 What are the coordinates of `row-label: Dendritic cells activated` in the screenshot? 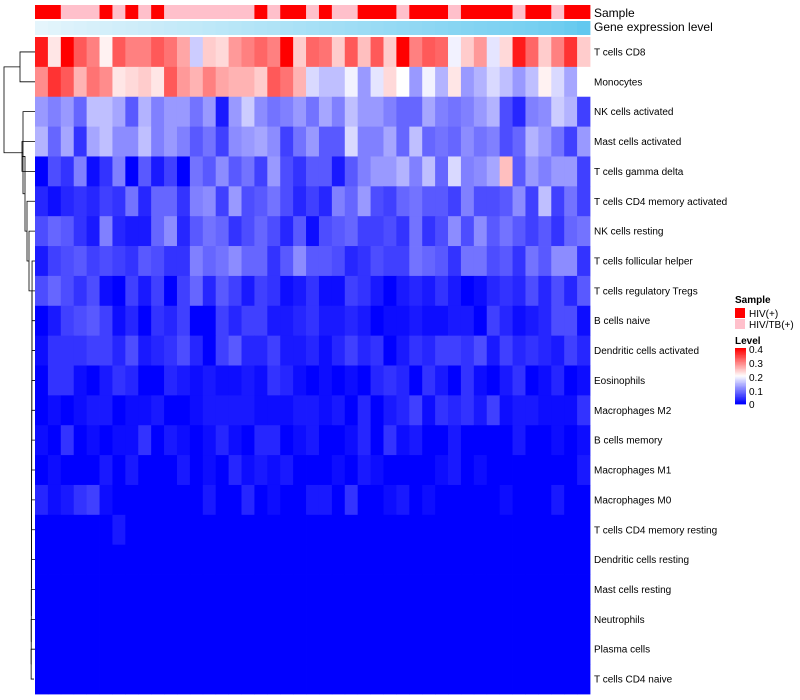 It's located at (646, 351).